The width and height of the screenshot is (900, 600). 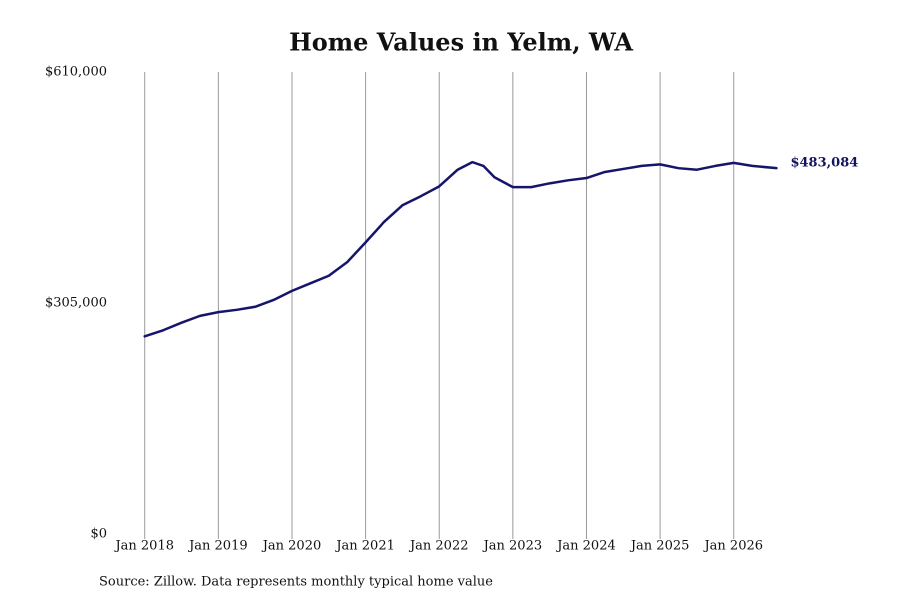 I want to click on x-tick-label: Jan 2025, so click(x=659, y=546).